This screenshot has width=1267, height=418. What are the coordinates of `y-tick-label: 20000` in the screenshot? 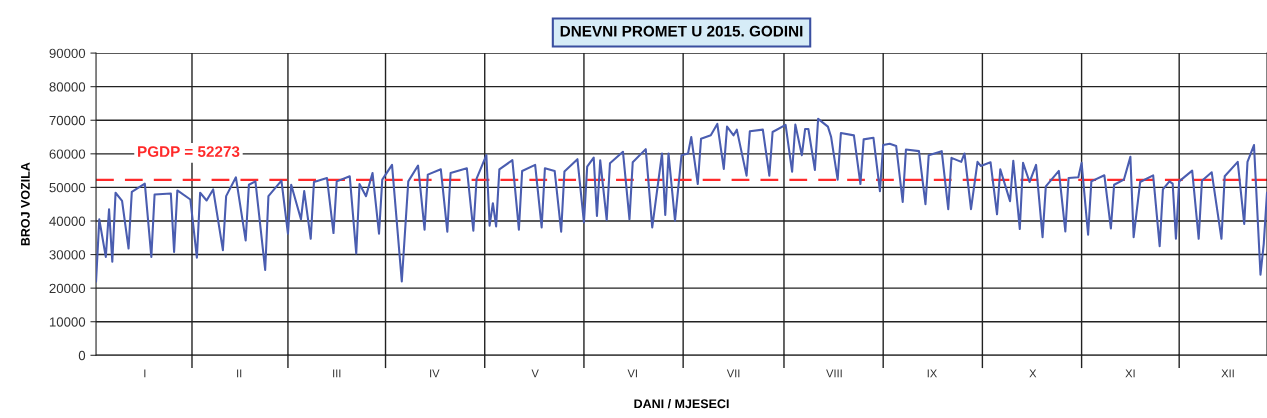 It's located at (67, 288).